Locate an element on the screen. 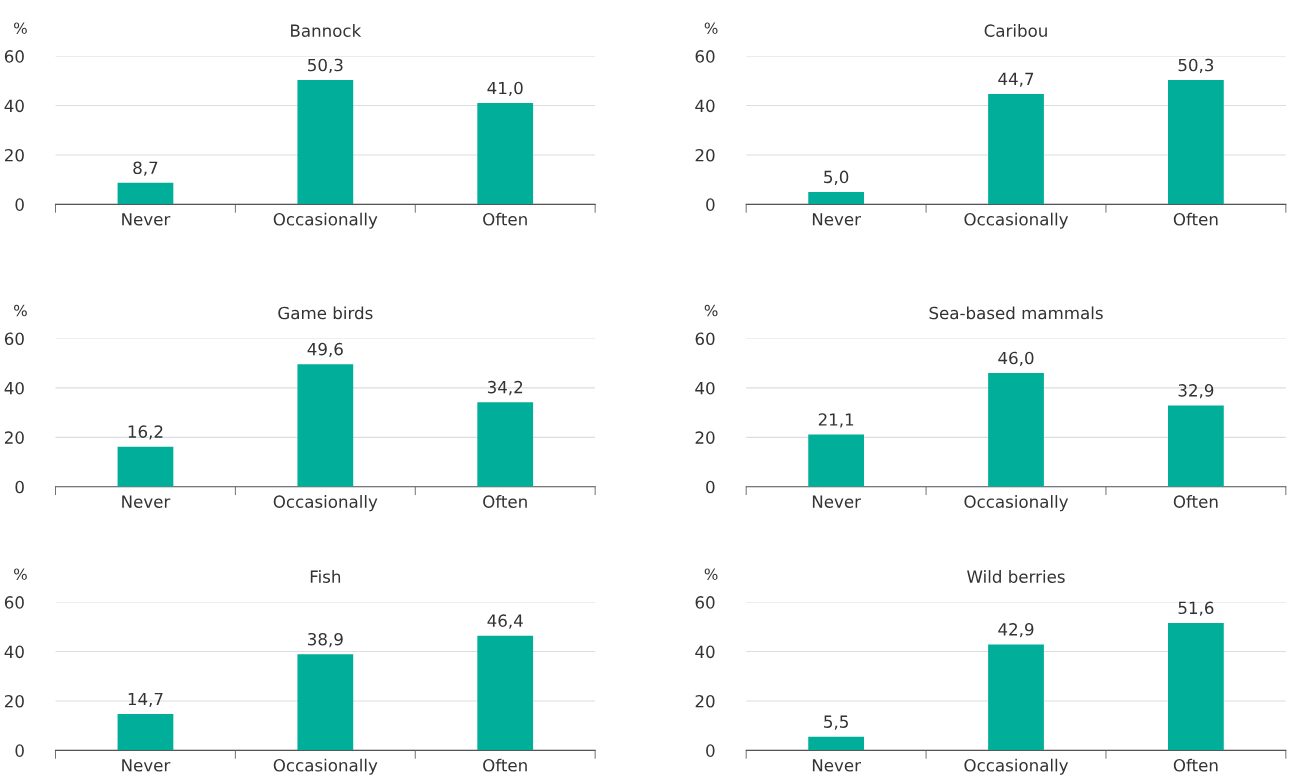  data-label: 42,9 is located at coordinates (1016, 630).